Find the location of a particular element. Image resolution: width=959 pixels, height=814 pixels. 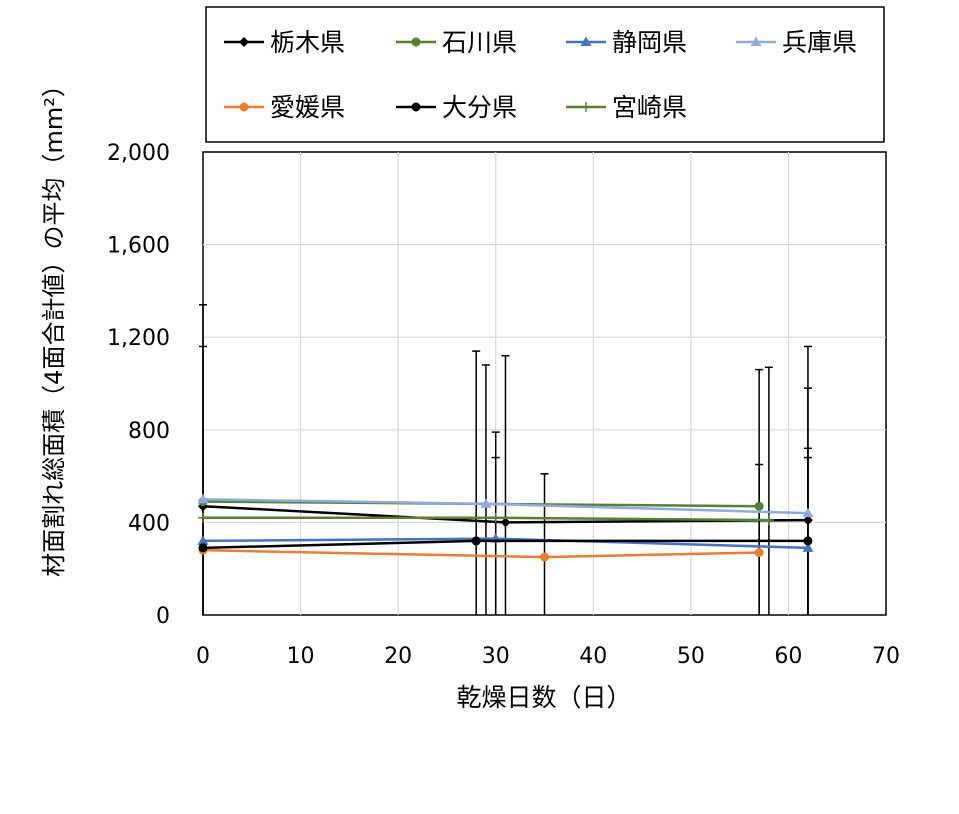

x-tick-label: 50 is located at coordinates (691, 656).